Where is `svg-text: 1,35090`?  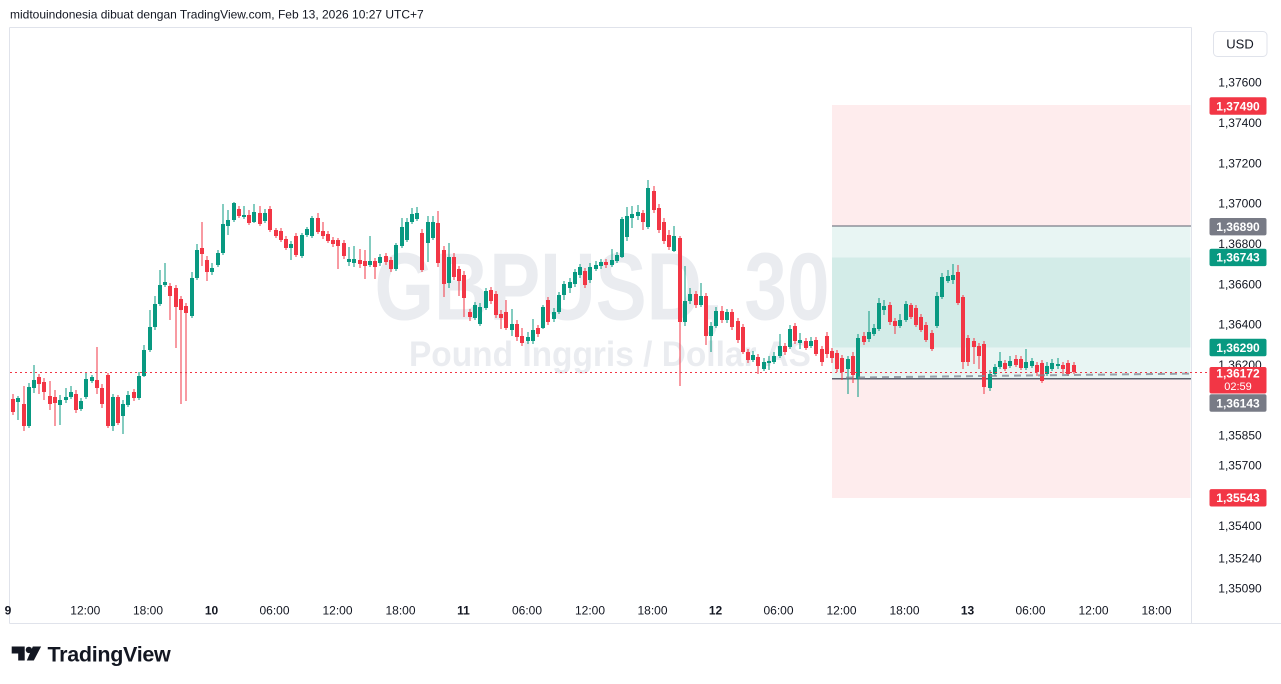 svg-text: 1,35090 is located at coordinates (1240, 589).